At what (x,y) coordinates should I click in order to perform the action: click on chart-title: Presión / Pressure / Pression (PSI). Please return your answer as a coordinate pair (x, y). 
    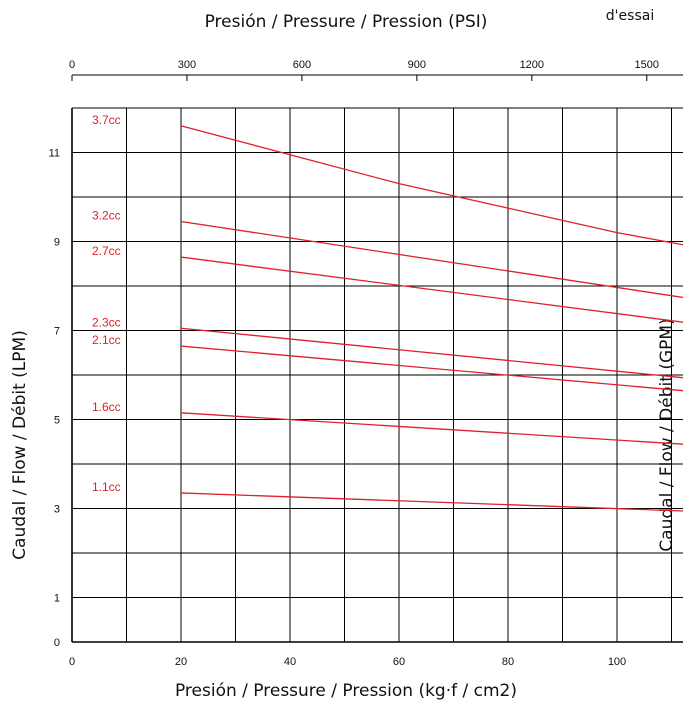
    Looking at the image, I should click on (346, 22).